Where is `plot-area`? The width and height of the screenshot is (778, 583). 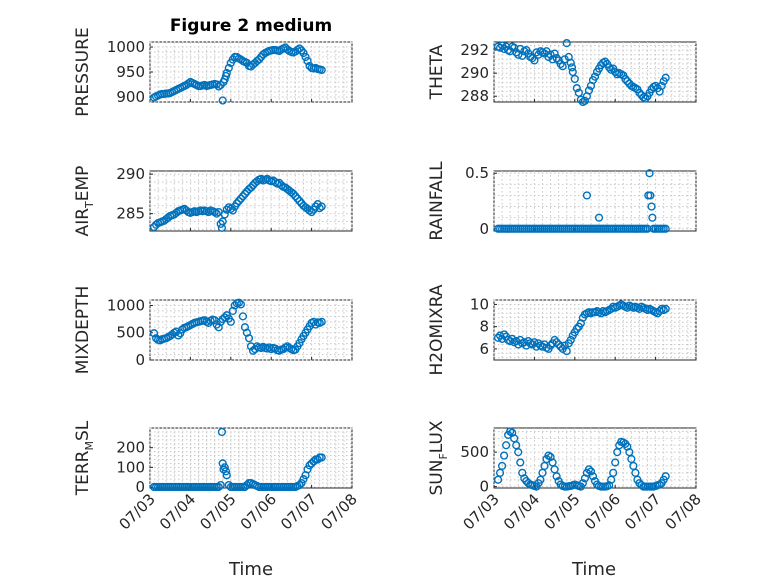
plot-area is located at coordinates (595, 72).